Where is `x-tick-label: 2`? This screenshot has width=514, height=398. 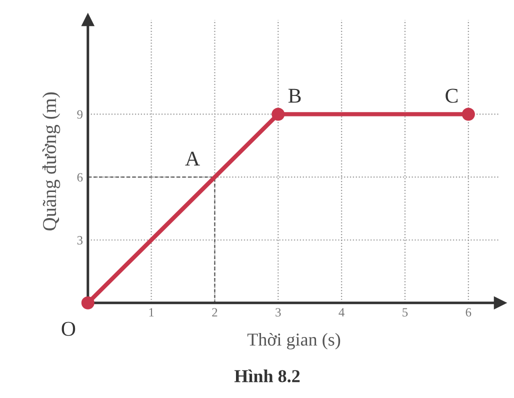 x-tick-label: 2 is located at coordinates (215, 312).